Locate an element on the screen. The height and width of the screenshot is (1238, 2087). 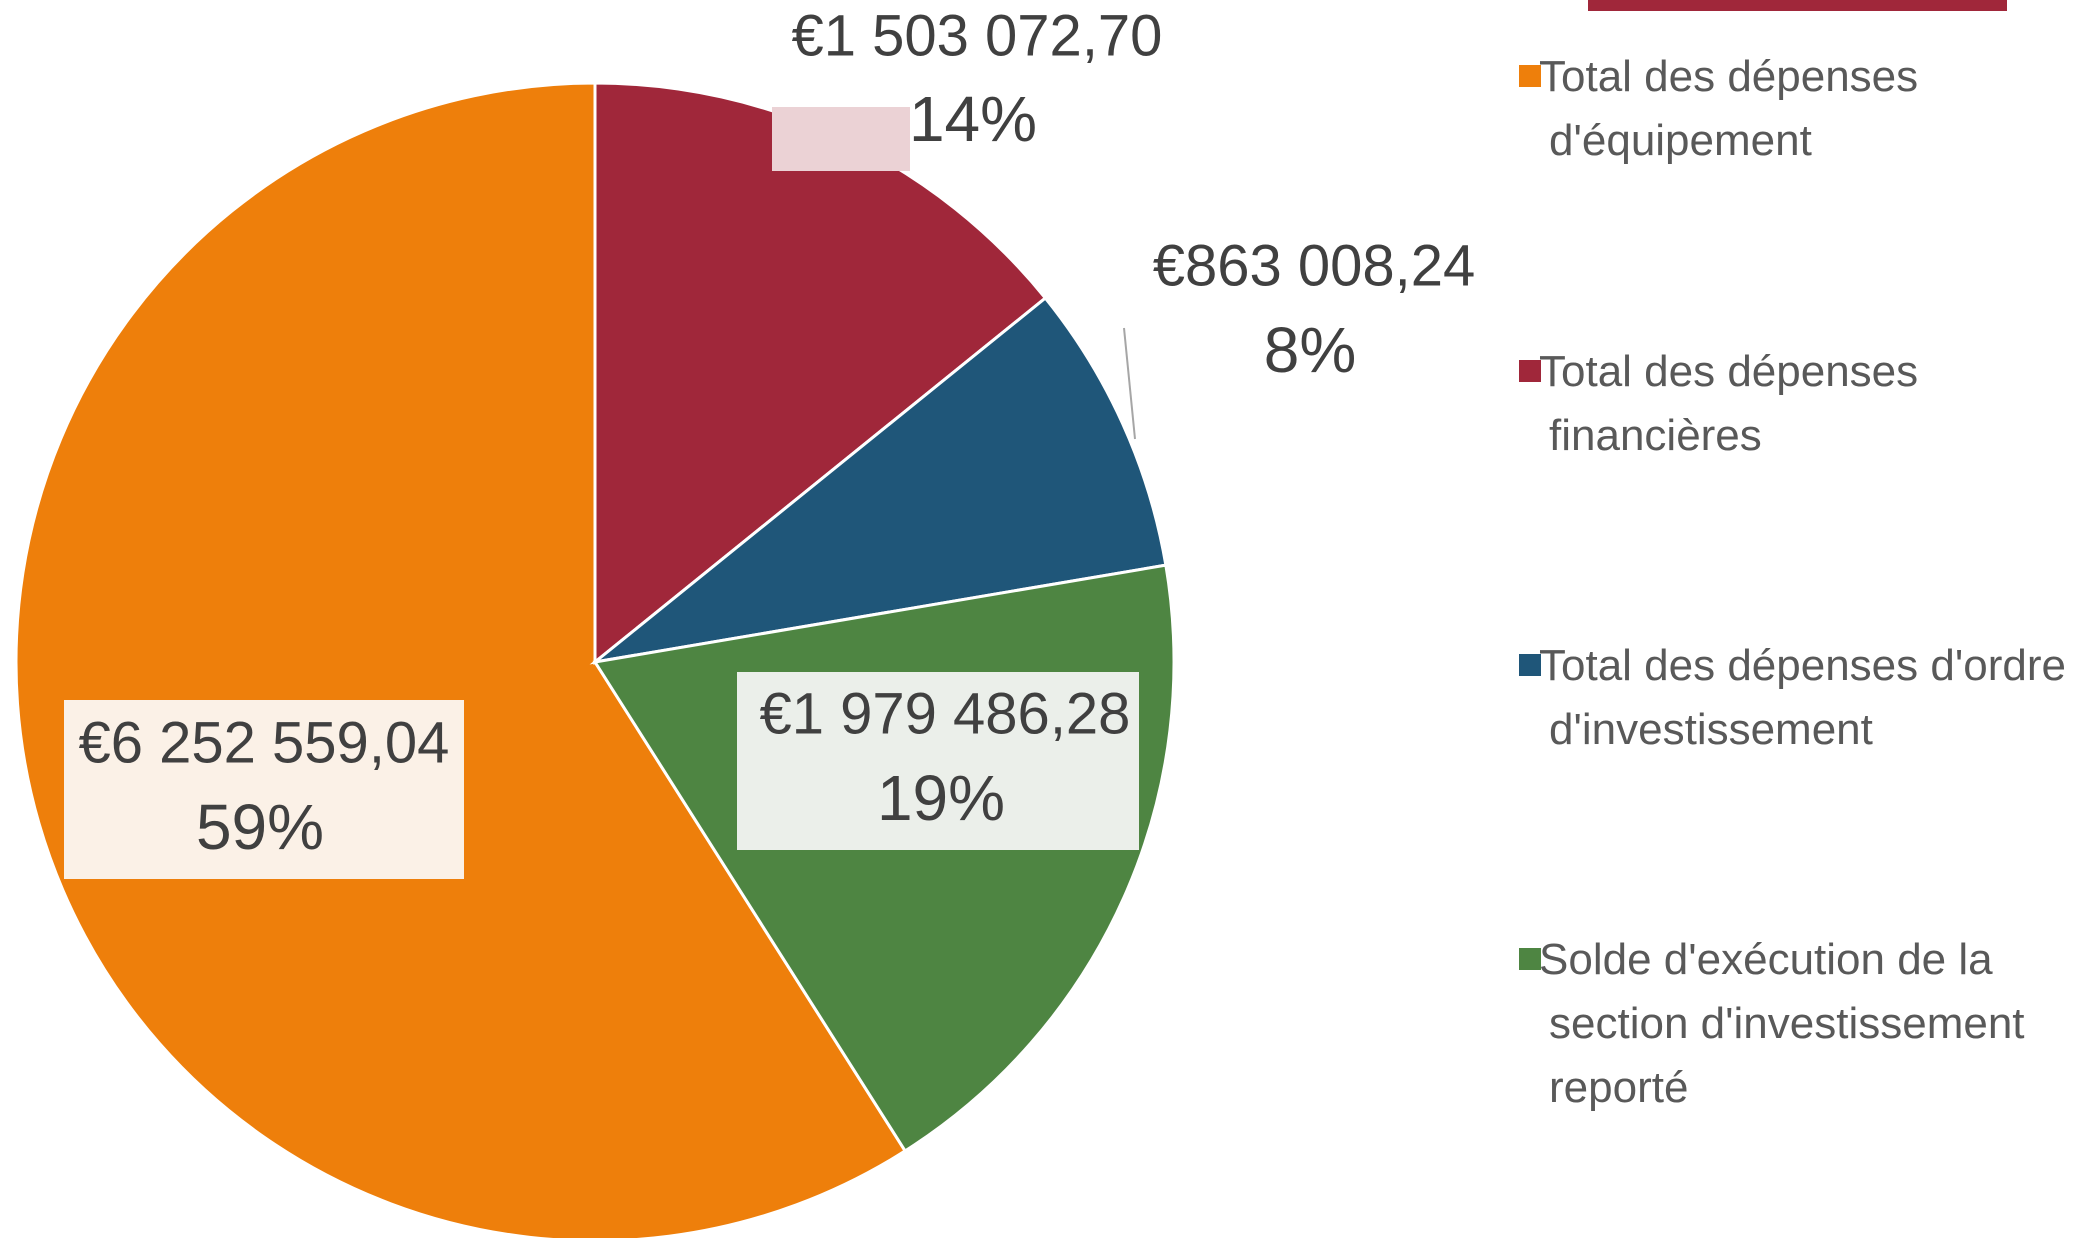
percent-label: 8% is located at coordinates (1310, 350).